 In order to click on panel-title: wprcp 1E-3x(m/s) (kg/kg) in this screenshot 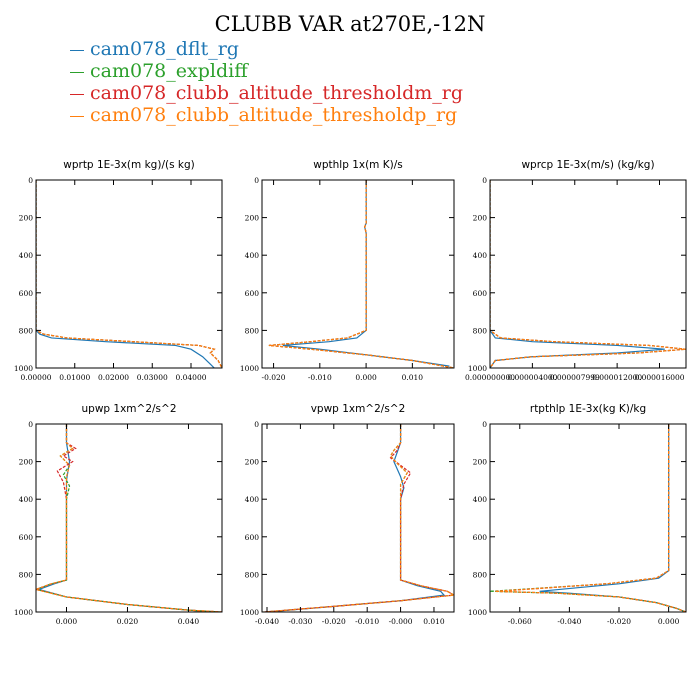, I will do `click(587, 165)`.